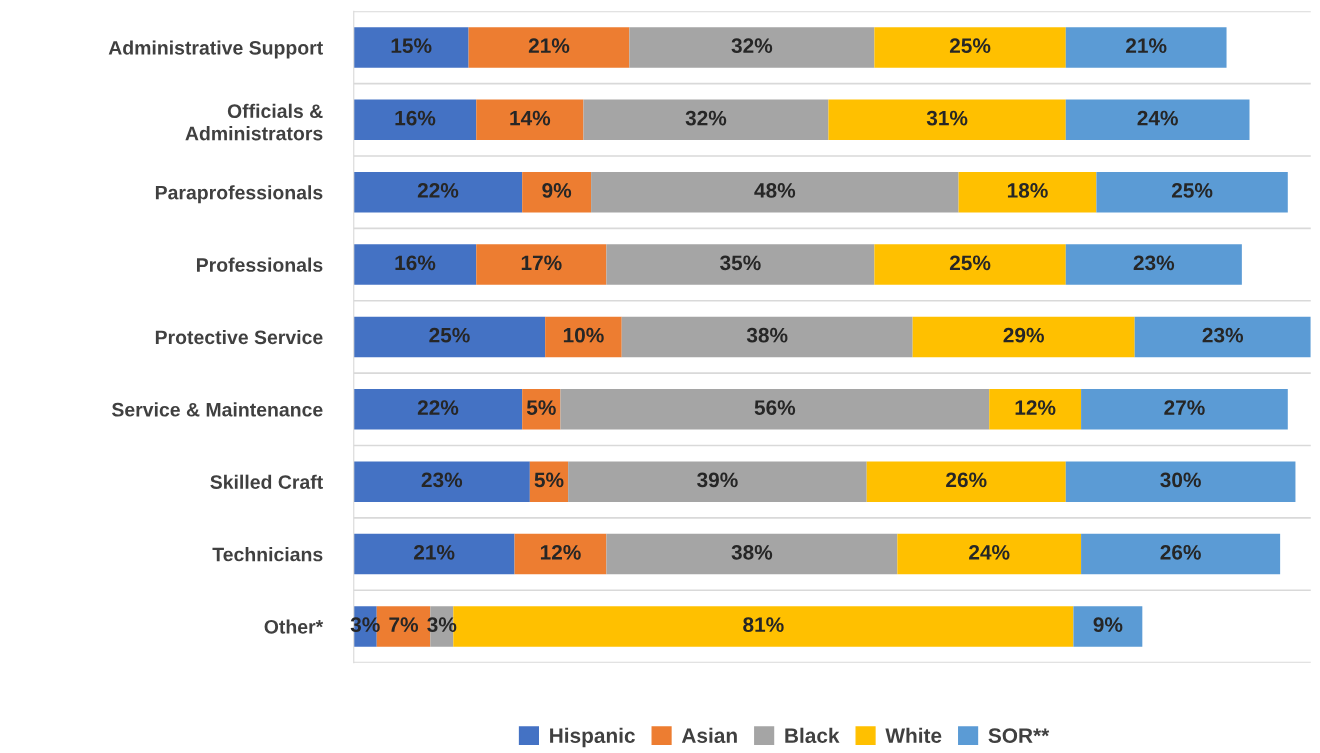 Image resolution: width=1320 pixels, height=753 pixels. I want to click on legend-label: SOR**, so click(1019, 736).